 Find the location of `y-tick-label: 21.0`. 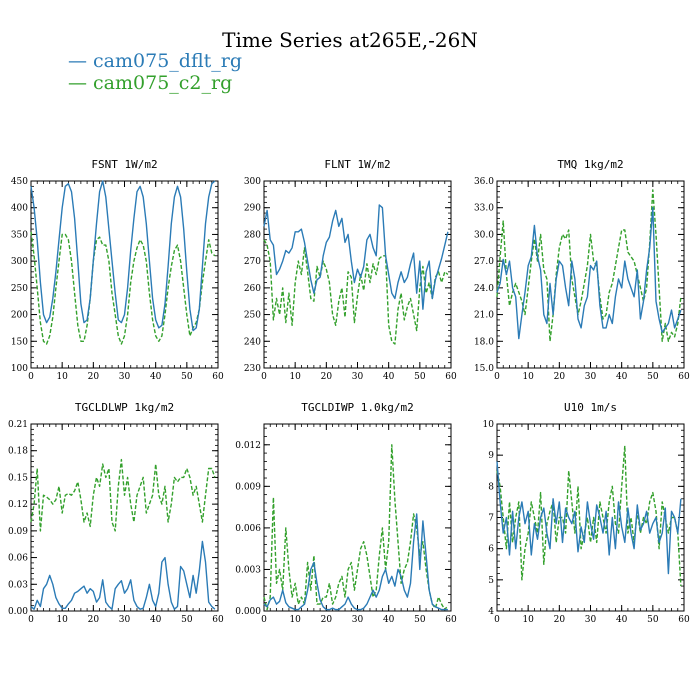

y-tick-label: 21.0 is located at coordinates (484, 316).